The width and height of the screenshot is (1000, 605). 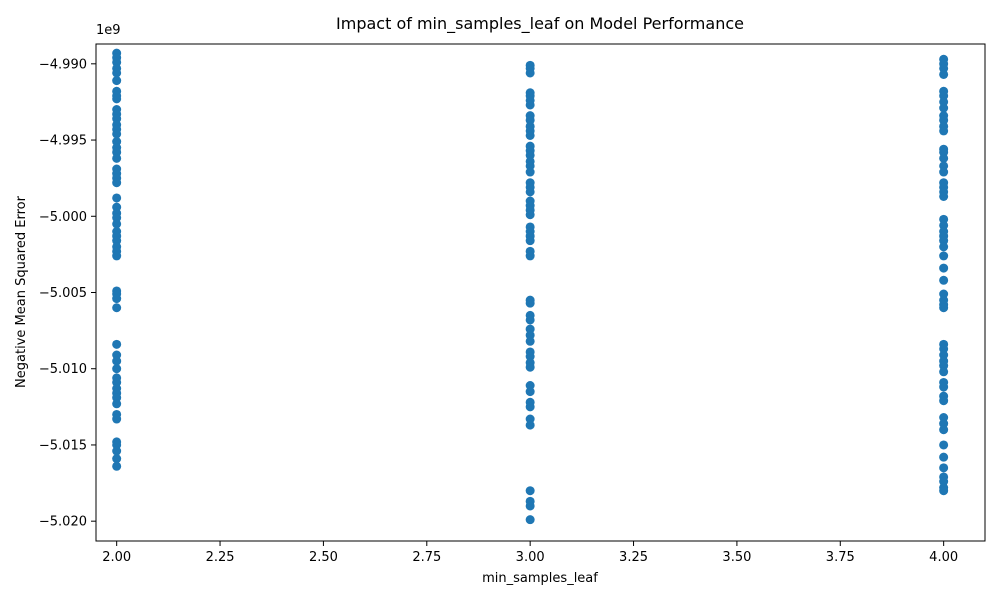 I want to click on x-tick-label: 3.25, so click(x=633, y=557).